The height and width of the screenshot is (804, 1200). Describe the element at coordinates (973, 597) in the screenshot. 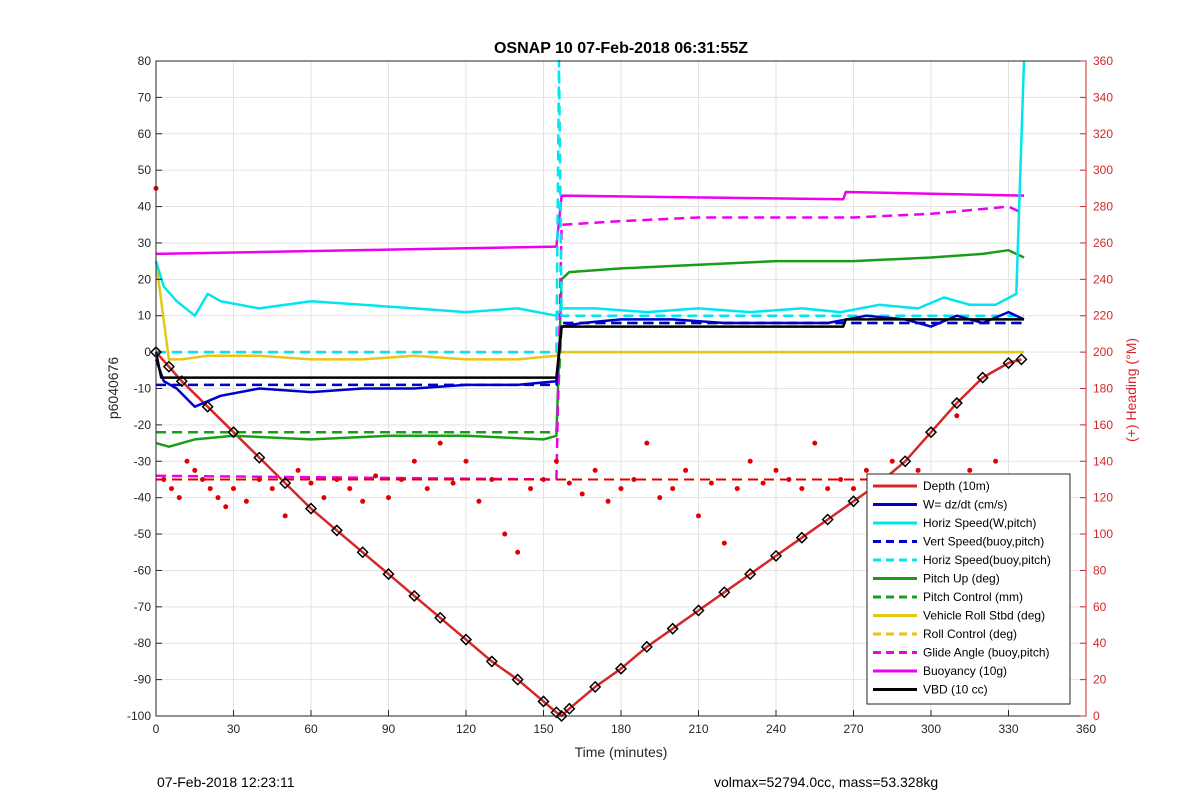

I see `legend-label-6: Pitch Control (mm)` at that location.